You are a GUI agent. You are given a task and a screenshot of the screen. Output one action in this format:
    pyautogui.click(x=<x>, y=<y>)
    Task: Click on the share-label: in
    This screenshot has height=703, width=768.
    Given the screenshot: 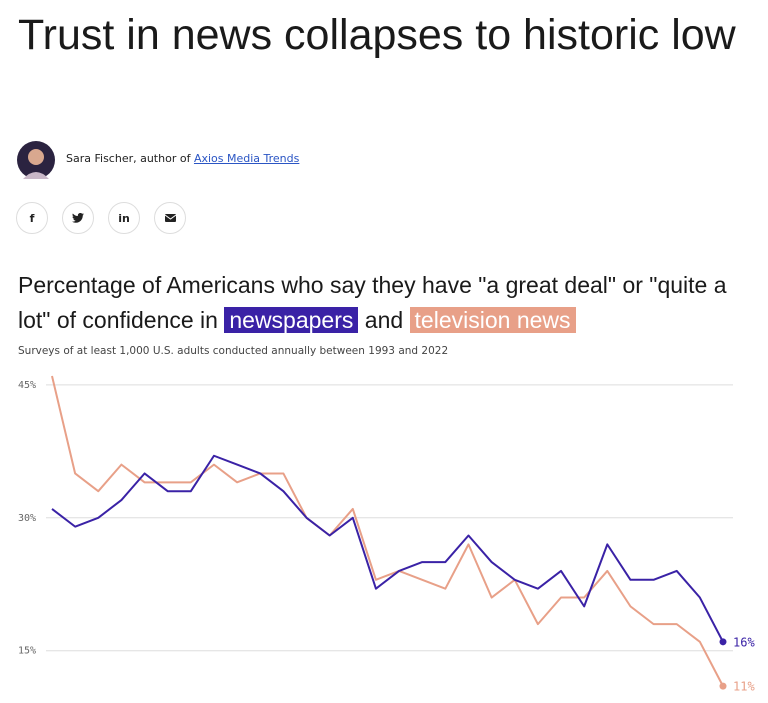 What is the action you would take?
    pyautogui.click(x=124, y=218)
    